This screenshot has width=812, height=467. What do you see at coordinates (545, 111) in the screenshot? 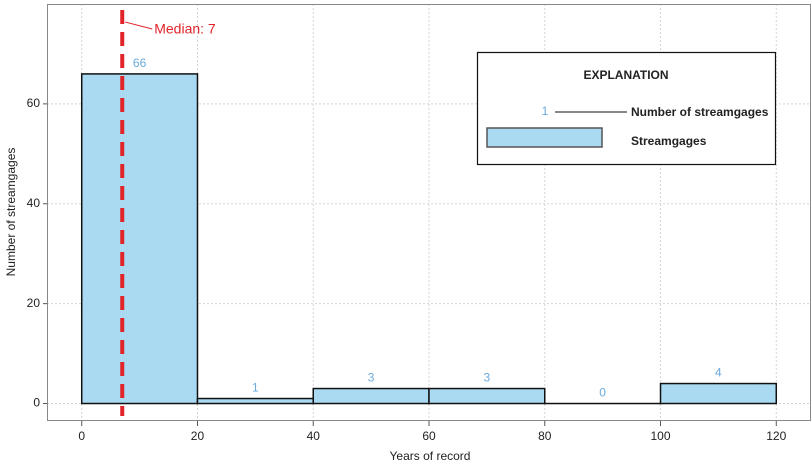
I see `legend-sample: 1` at bounding box center [545, 111].